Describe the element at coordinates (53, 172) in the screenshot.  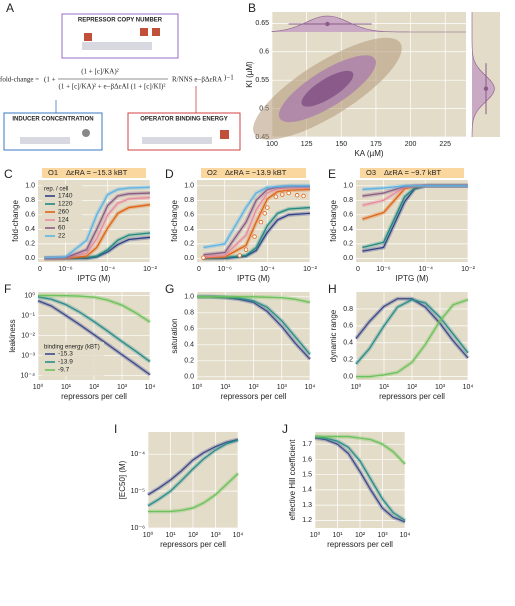
I see `title-operator: O1` at that location.